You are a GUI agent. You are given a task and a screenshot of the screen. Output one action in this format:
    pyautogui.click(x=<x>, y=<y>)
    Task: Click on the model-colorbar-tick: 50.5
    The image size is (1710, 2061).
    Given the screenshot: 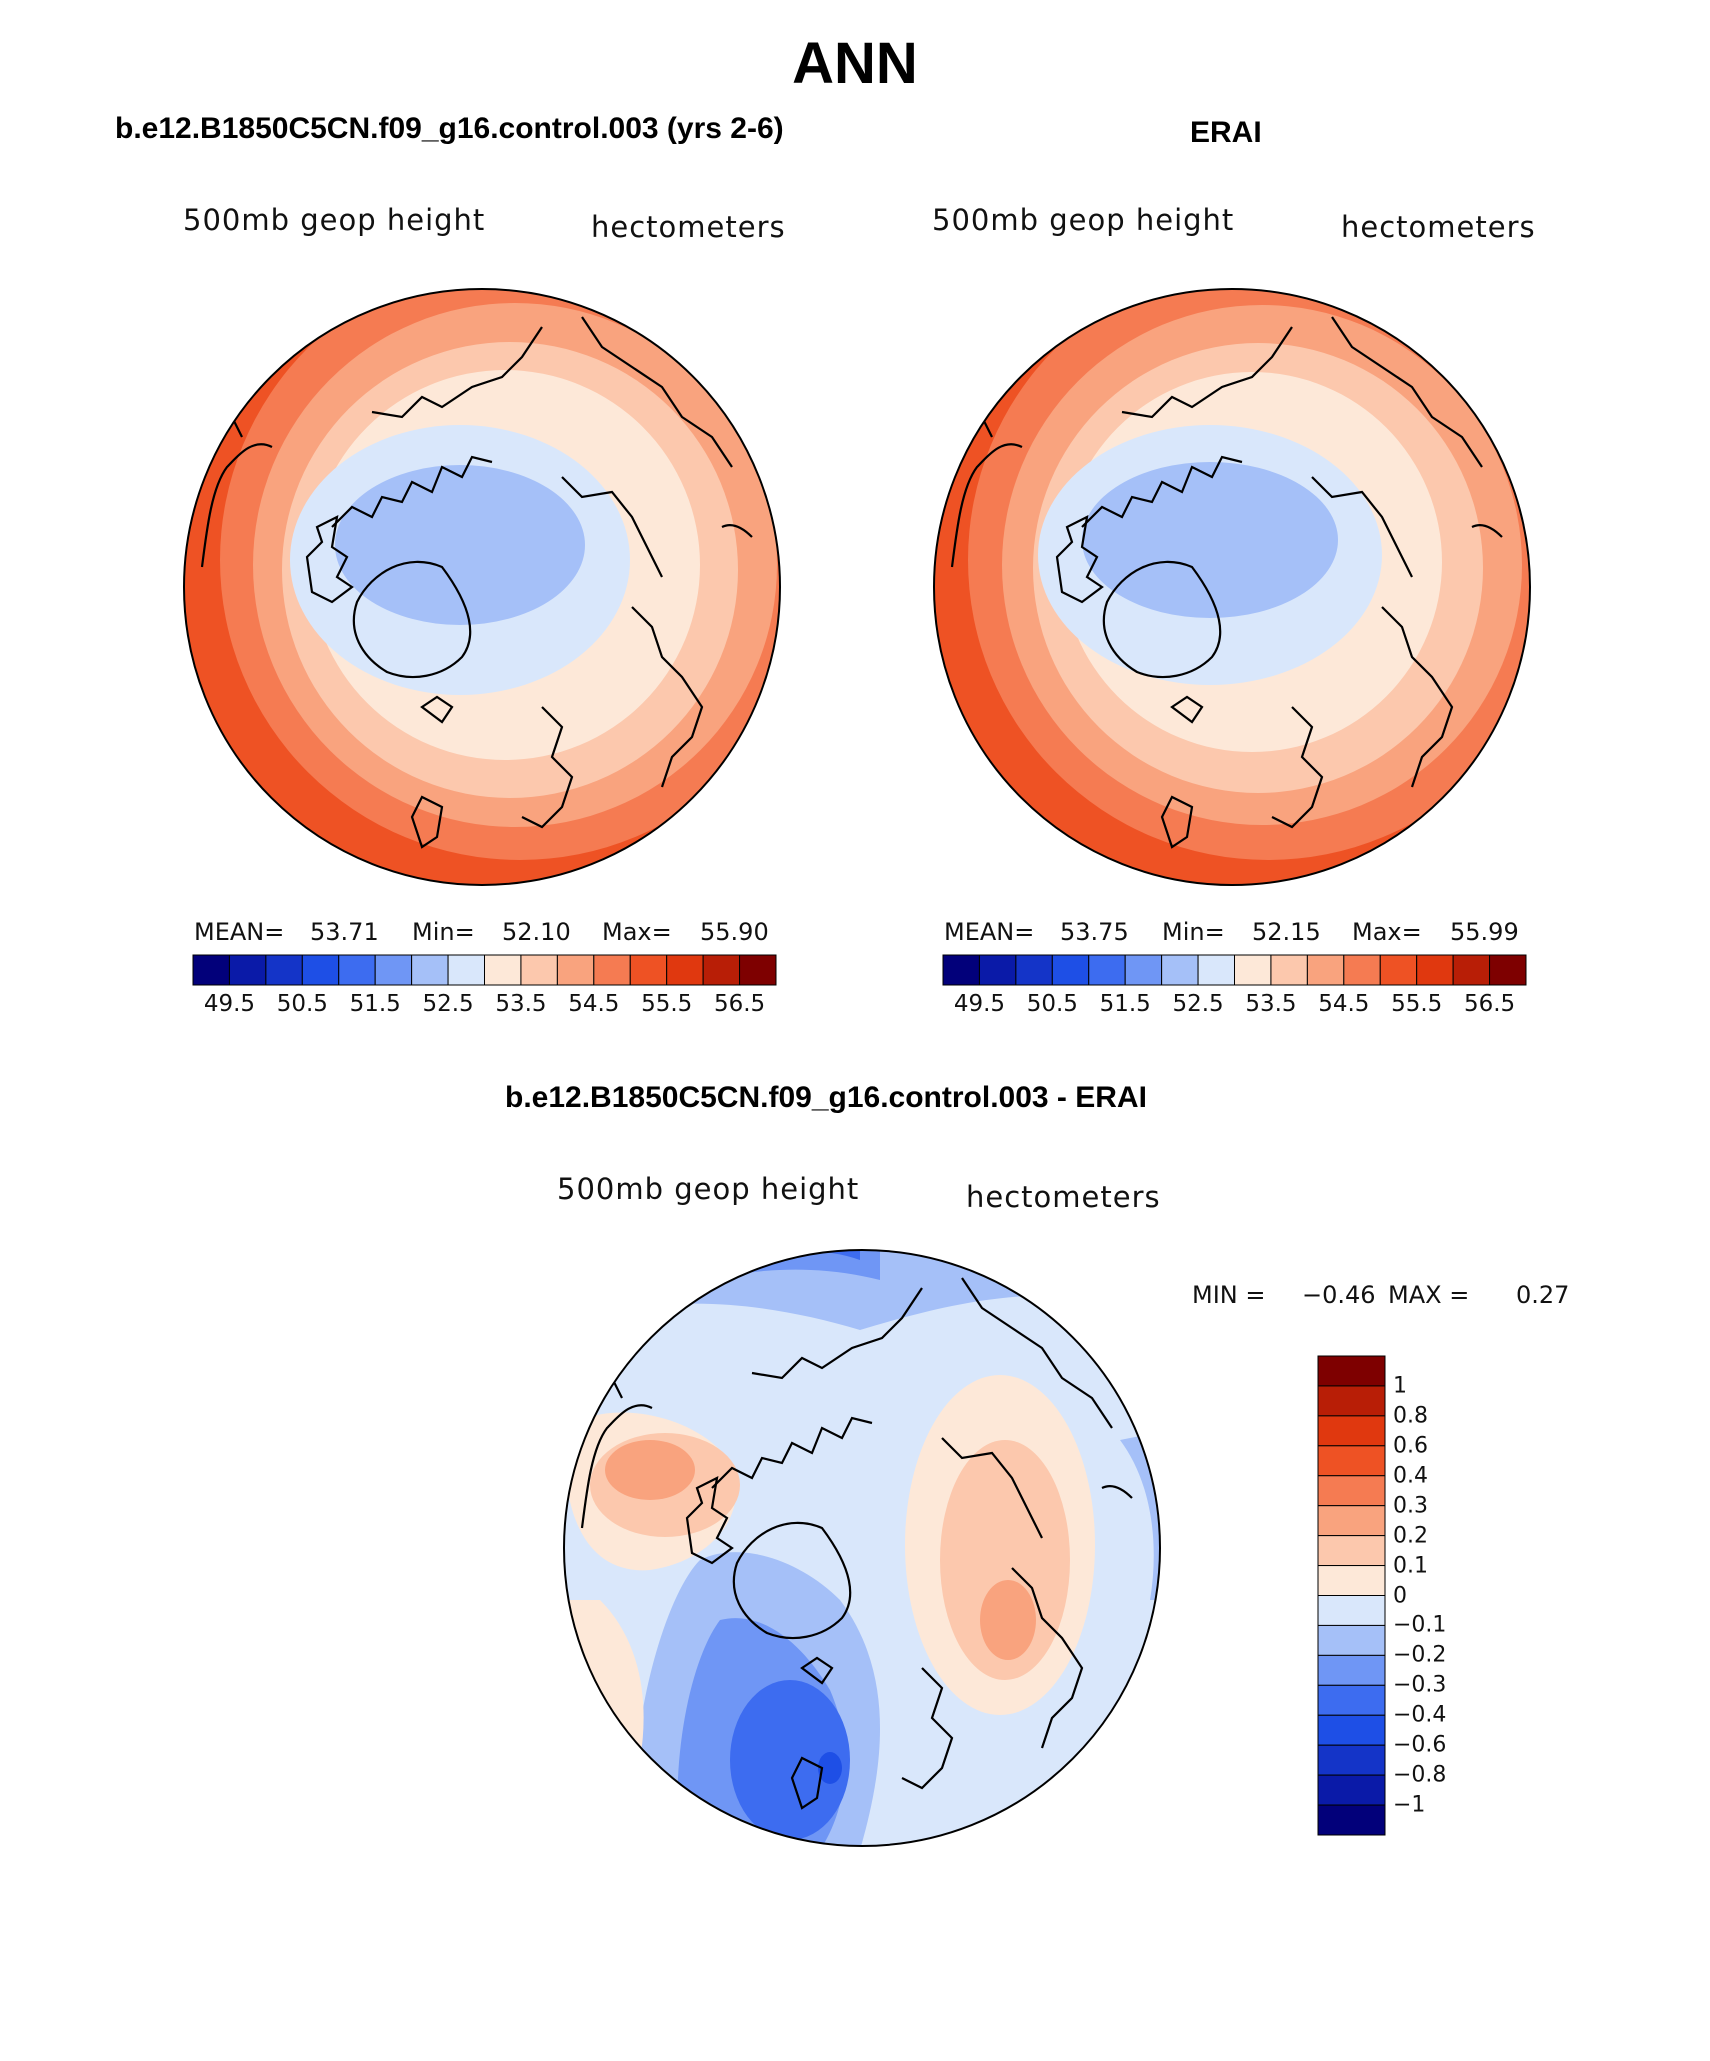 What is the action you would take?
    pyautogui.click(x=302, y=1004)
    